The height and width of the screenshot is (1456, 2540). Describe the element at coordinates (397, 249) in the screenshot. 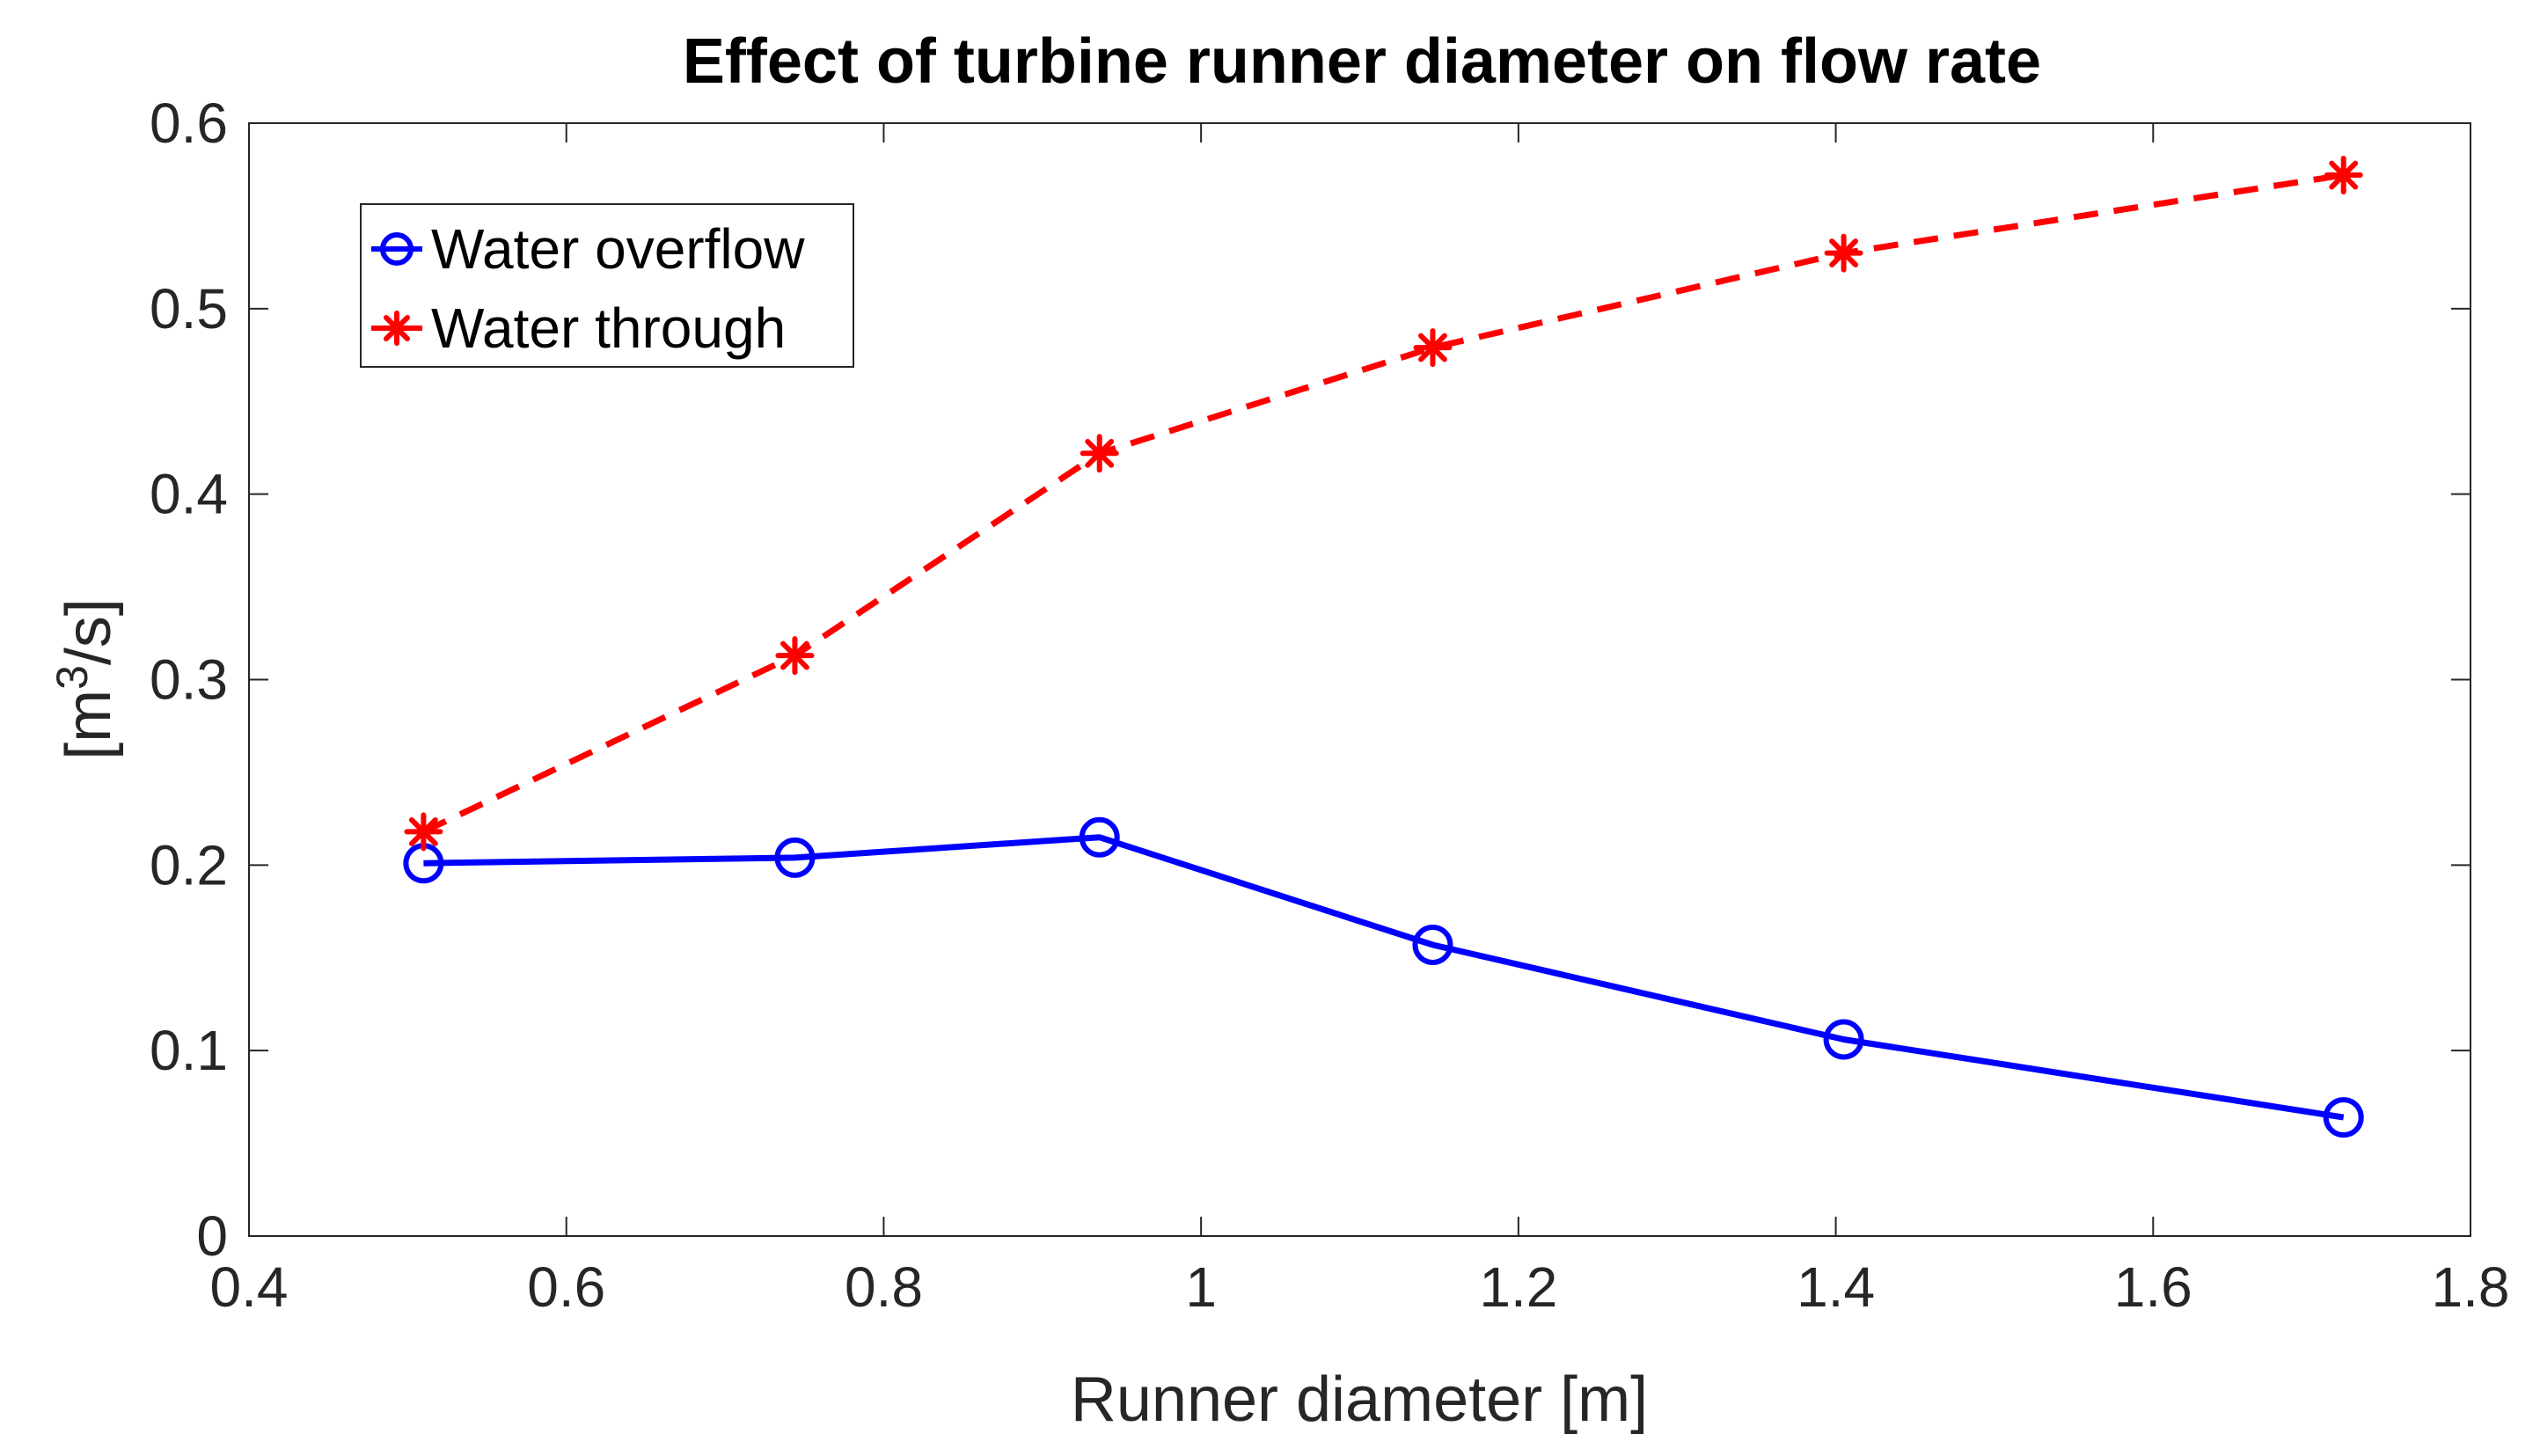

I see `legend-marker-water-overflow` at that location.